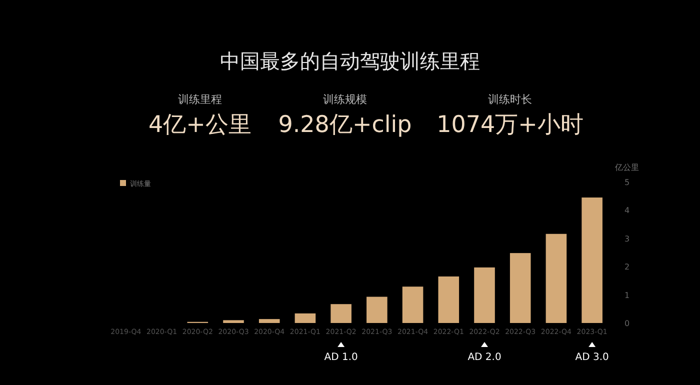  What do you see at coordinates (485, 357) in the screenshot?
I see `text: AD 2.0` at bounding box center [485, 357].